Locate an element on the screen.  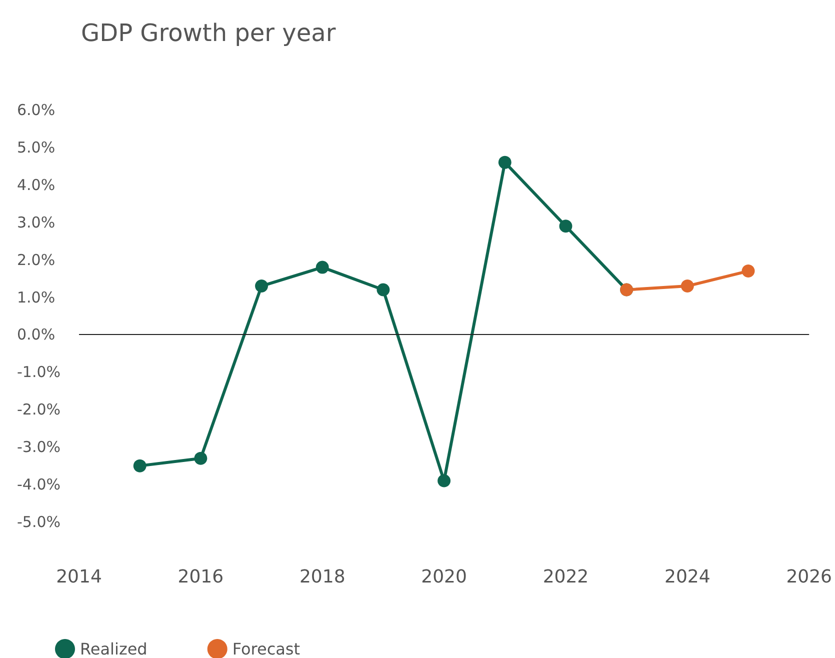
legend-label: Realized is located at coordinates (114, 649).